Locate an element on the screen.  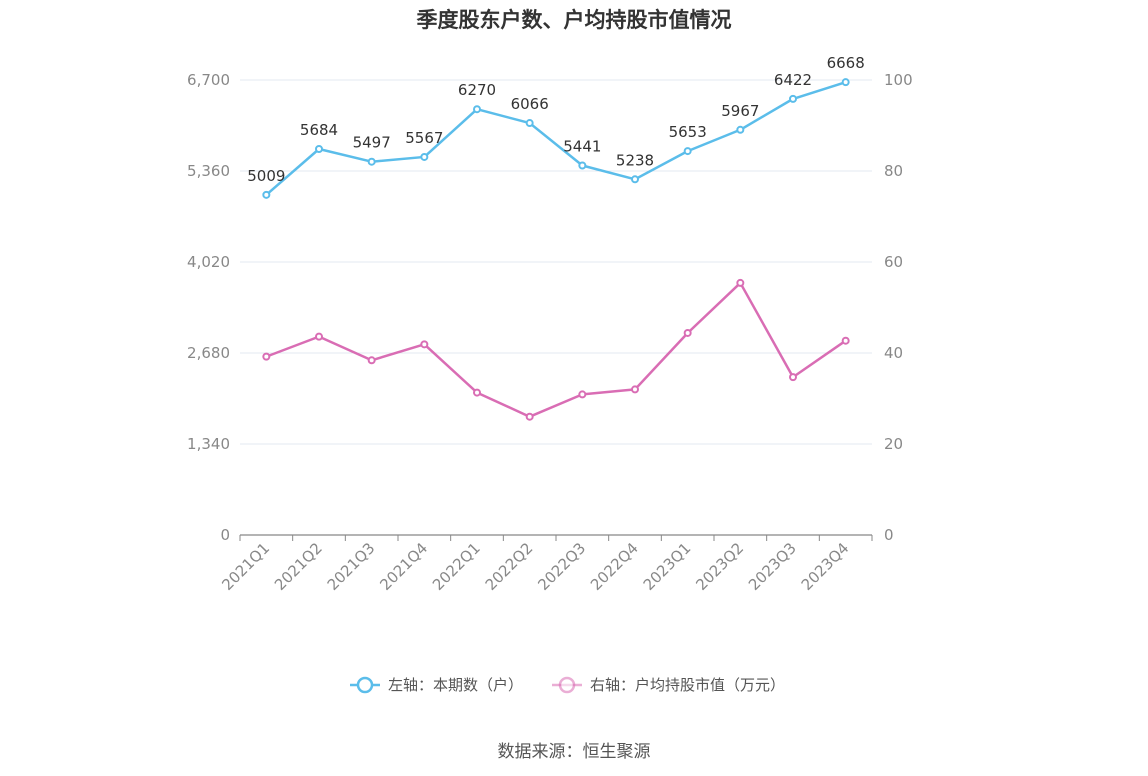
right-tick-label: 20 is located at coordinates (893, 444).